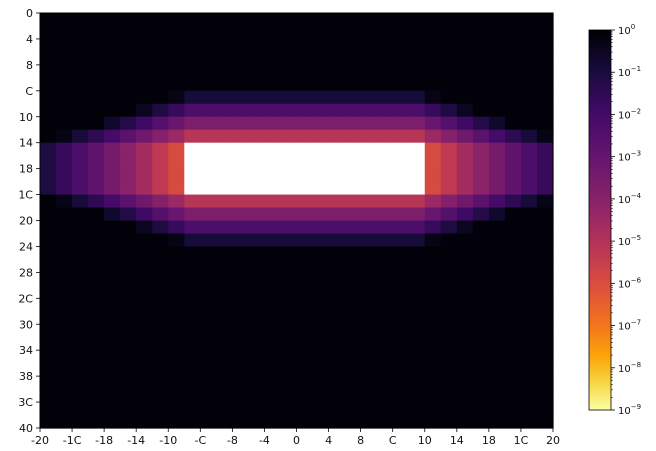 The width and height of the screenshot is (656, 451). I want to click on colorbar-tick-label: 10⁻⁴, so click(630, 199).